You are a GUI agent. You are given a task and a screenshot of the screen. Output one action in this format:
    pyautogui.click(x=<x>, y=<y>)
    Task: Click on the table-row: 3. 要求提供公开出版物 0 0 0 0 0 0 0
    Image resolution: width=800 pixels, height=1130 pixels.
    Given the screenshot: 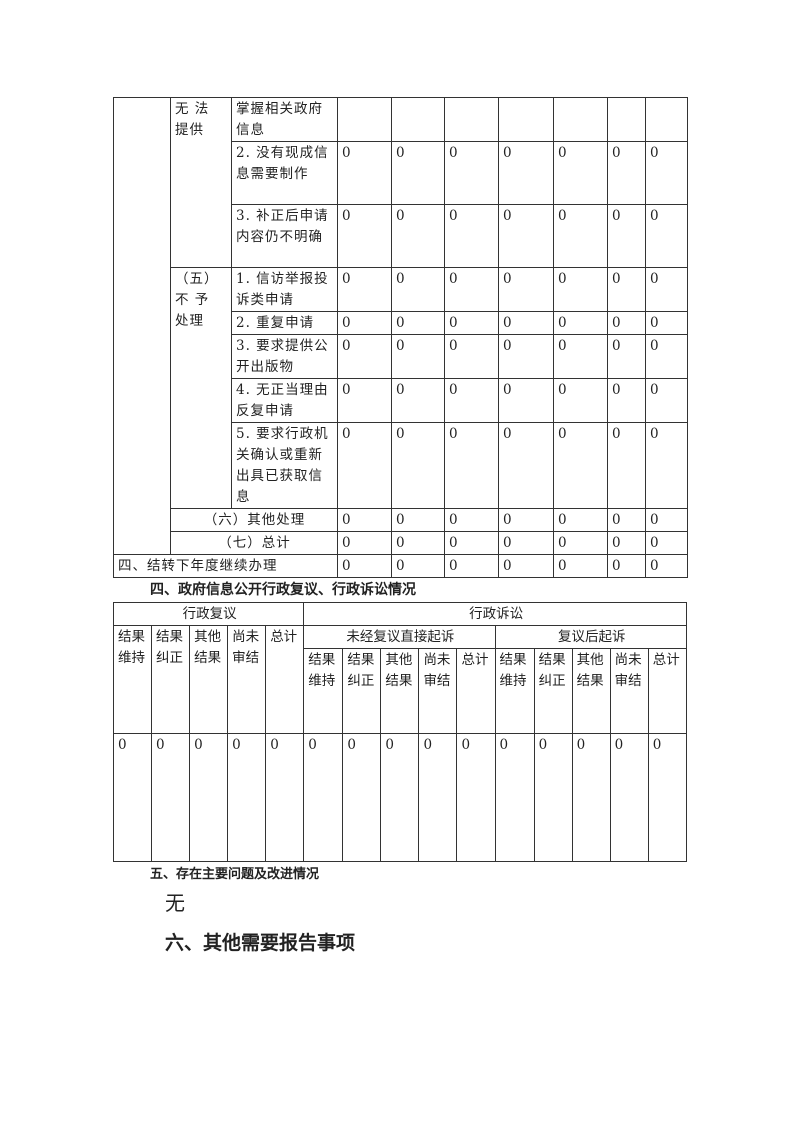 What is the action you would take?
    pyautogui.click(x=401, y=356)
    